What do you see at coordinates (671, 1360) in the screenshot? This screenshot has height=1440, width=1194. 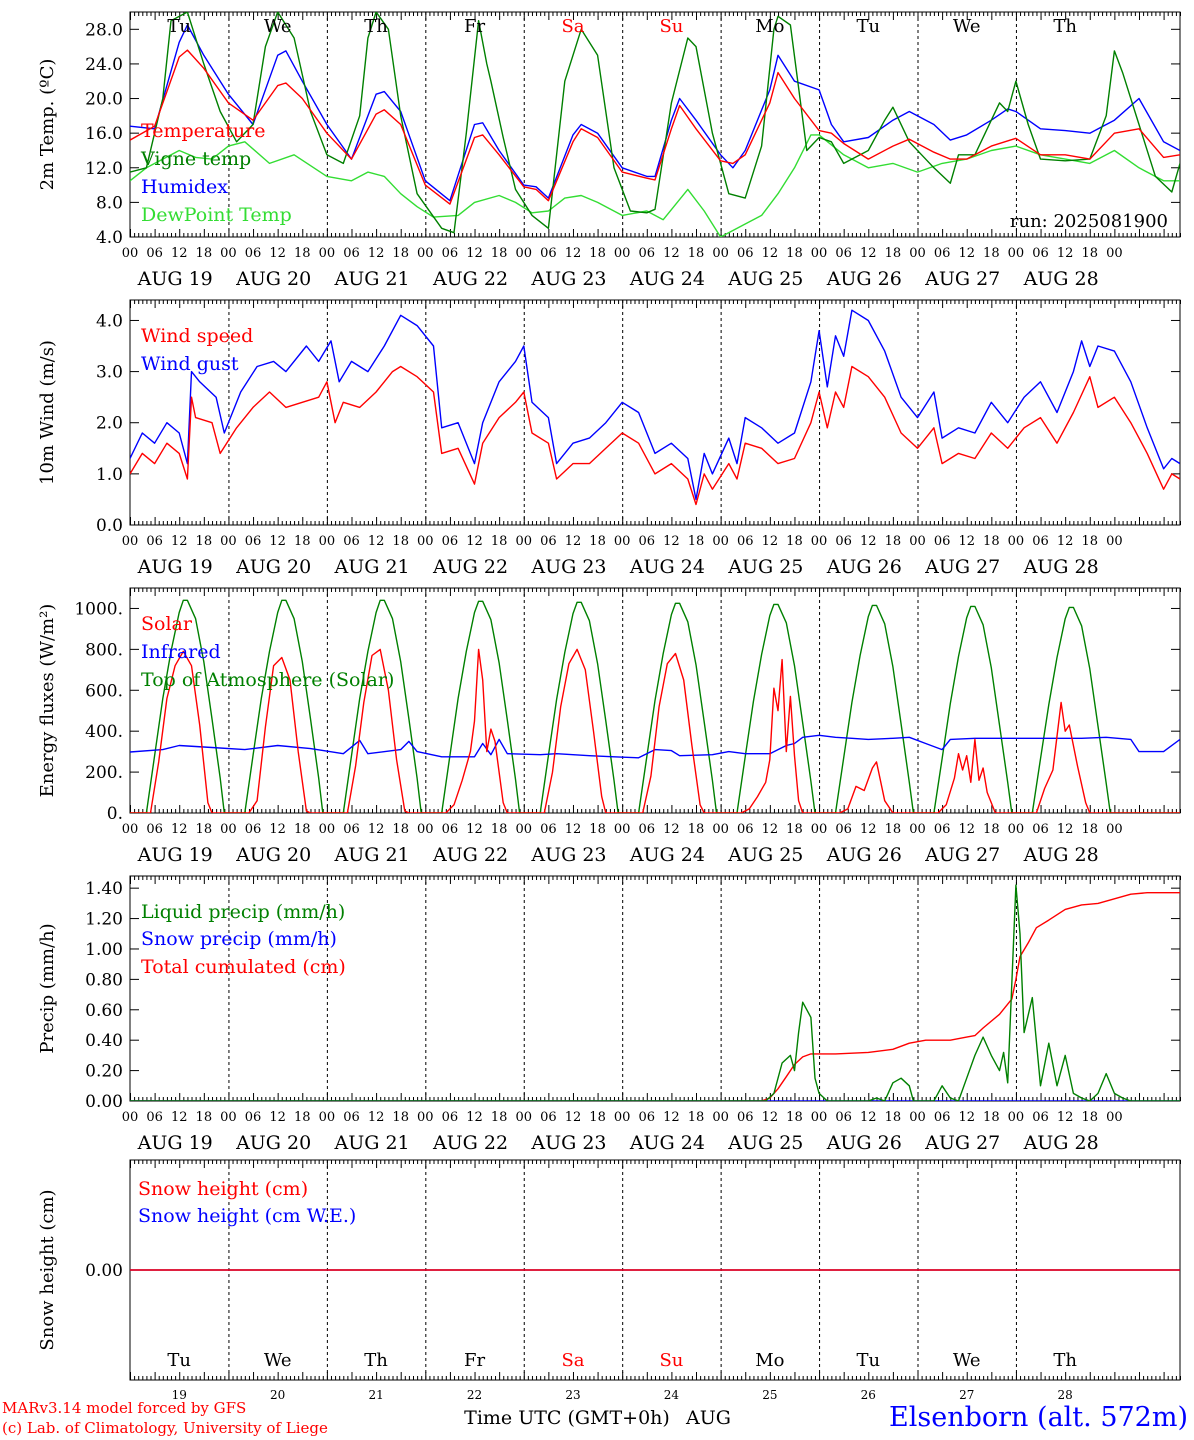 I see `weekday-label: Su` at bounding box center [671, 1360].